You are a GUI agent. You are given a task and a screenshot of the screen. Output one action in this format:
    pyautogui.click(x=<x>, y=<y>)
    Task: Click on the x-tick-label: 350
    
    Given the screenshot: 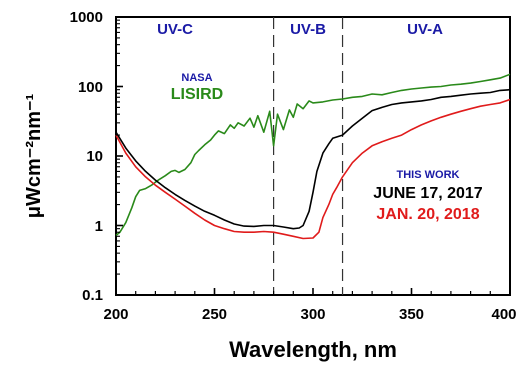 What is the action you would take?
    pyautogui.click(x=411, y=314)
    